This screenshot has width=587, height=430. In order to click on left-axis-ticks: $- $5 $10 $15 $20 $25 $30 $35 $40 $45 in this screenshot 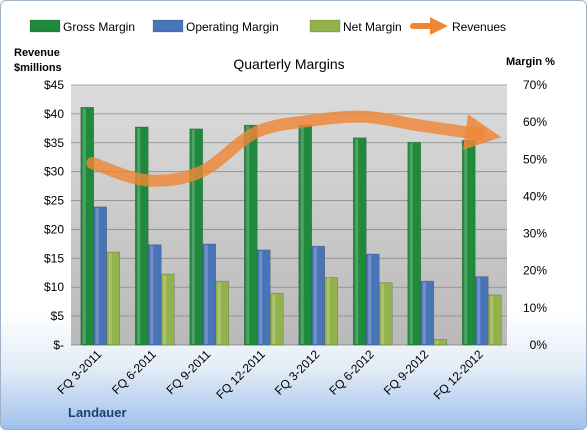, I will do `click(54, 215)`.